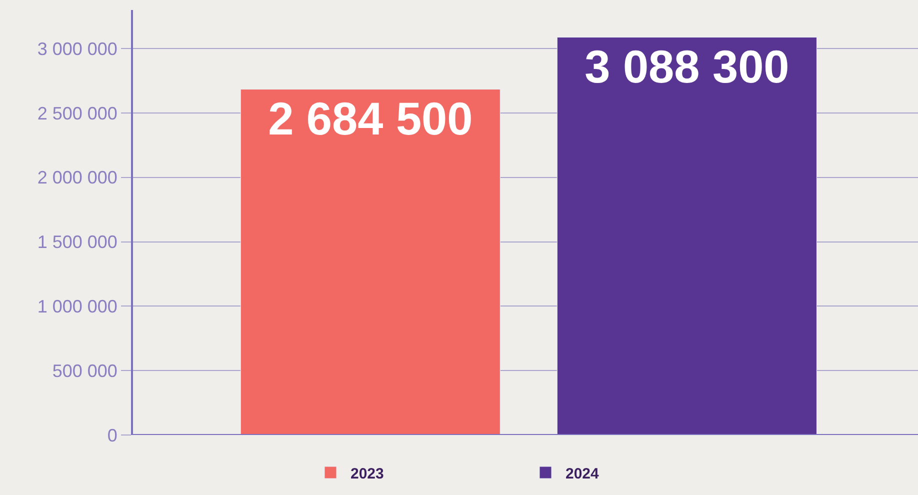 This screenshot has height=495, width=918. Describe the element at coordinates (367, 473) in the screenshot. I see `legend-label: 2023` at that location.